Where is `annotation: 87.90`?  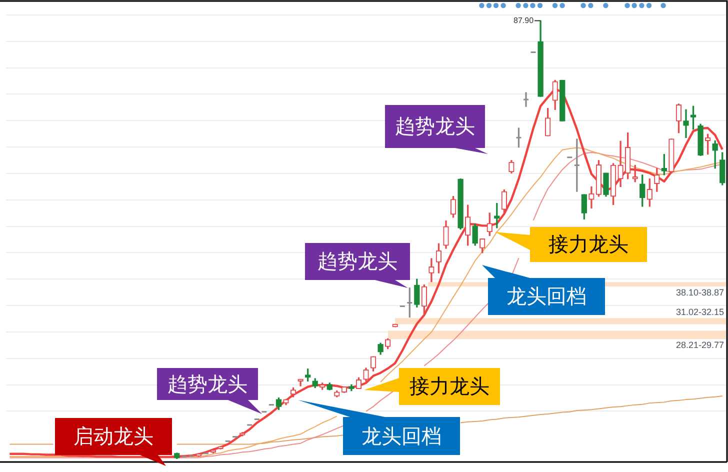
annotation: 87.90 is located at coordinates (524, 20).